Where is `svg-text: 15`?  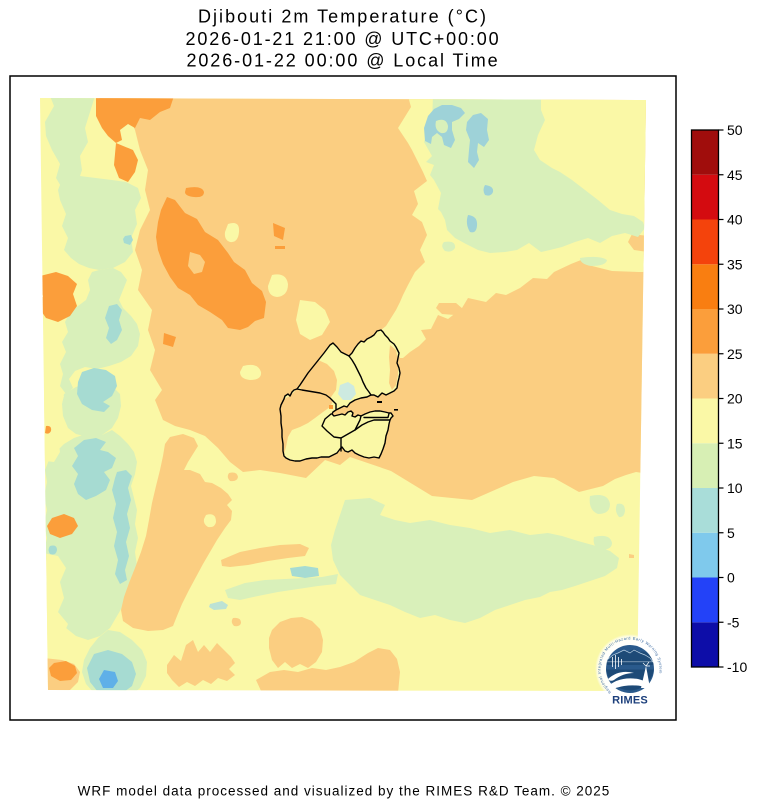 svg-text: 15 is located at coordinates (735, 443).